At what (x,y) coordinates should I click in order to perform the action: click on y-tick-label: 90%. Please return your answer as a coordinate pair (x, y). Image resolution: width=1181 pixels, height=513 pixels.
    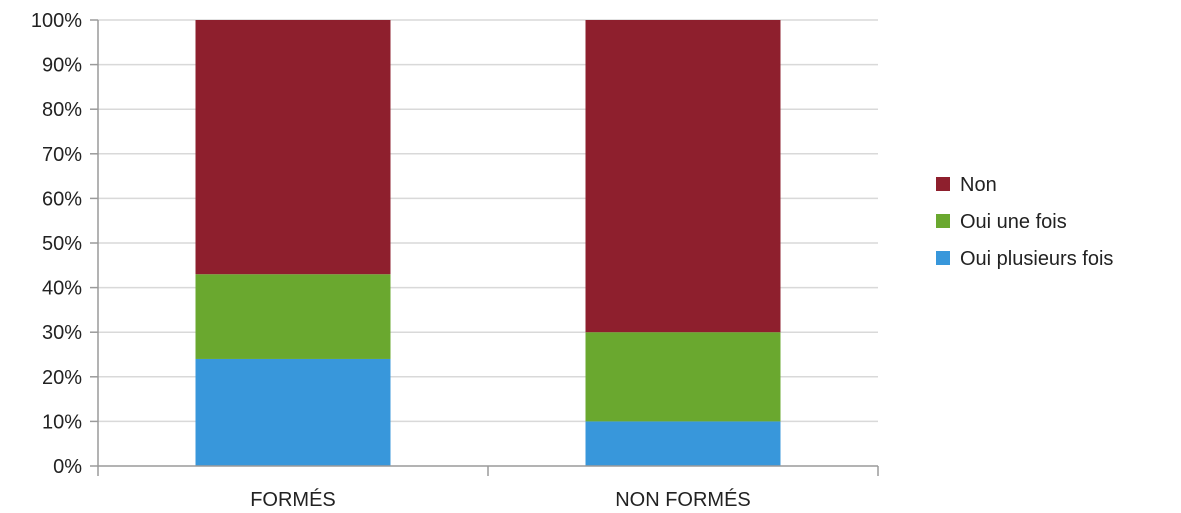
    Looking at the image, I should click on (62, 66).